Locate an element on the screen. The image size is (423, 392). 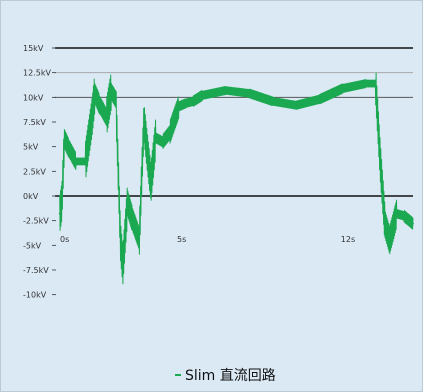
legend: Slim 直流回路 is located at coordinates (225, 375).